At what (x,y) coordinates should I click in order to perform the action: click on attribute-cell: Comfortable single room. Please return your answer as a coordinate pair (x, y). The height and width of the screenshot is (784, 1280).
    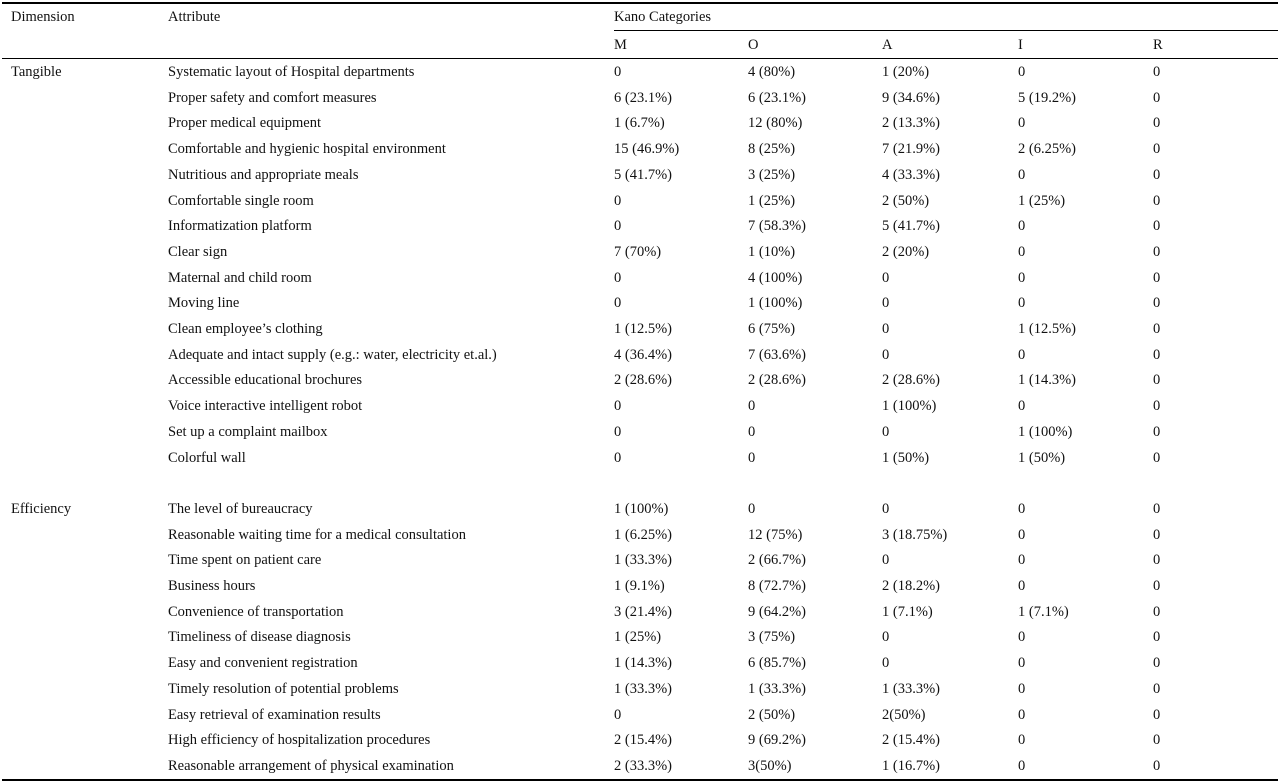
    Looking at the image, I should click on (241, 201).